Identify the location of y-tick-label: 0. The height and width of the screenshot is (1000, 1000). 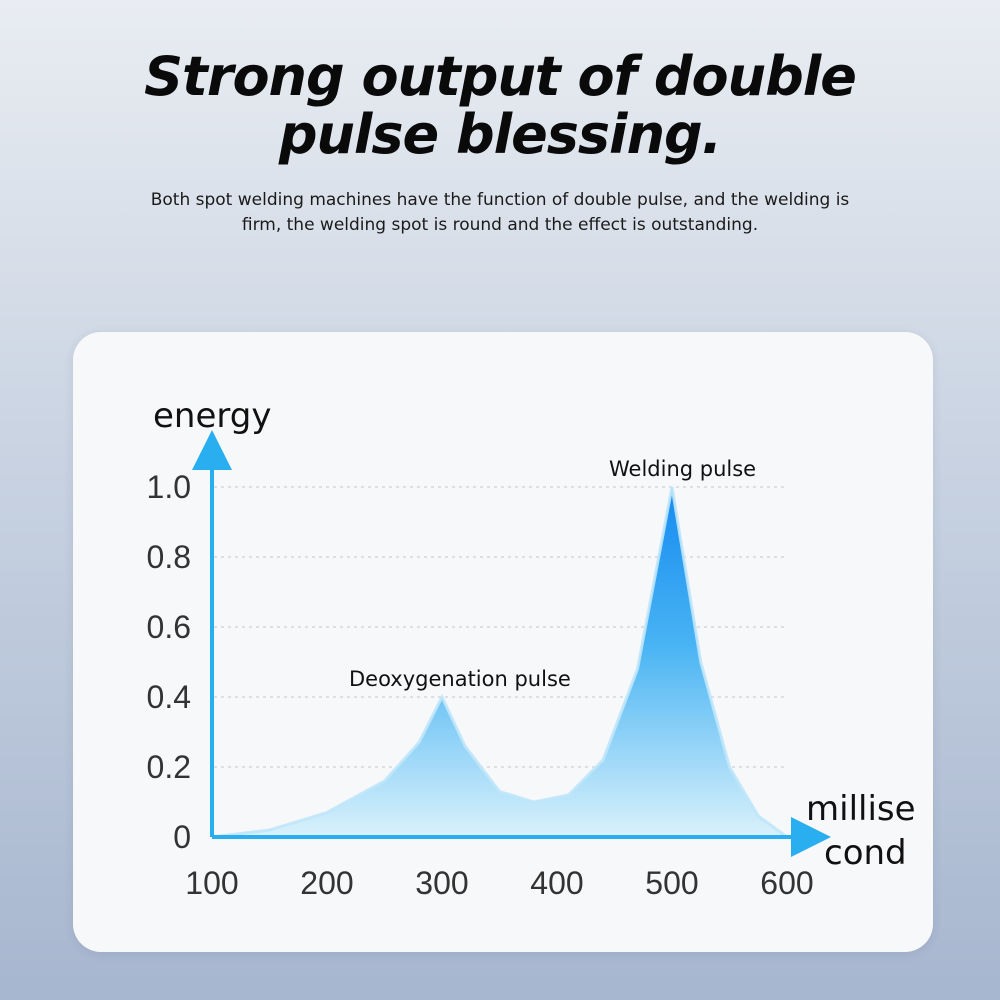
(182, 837).